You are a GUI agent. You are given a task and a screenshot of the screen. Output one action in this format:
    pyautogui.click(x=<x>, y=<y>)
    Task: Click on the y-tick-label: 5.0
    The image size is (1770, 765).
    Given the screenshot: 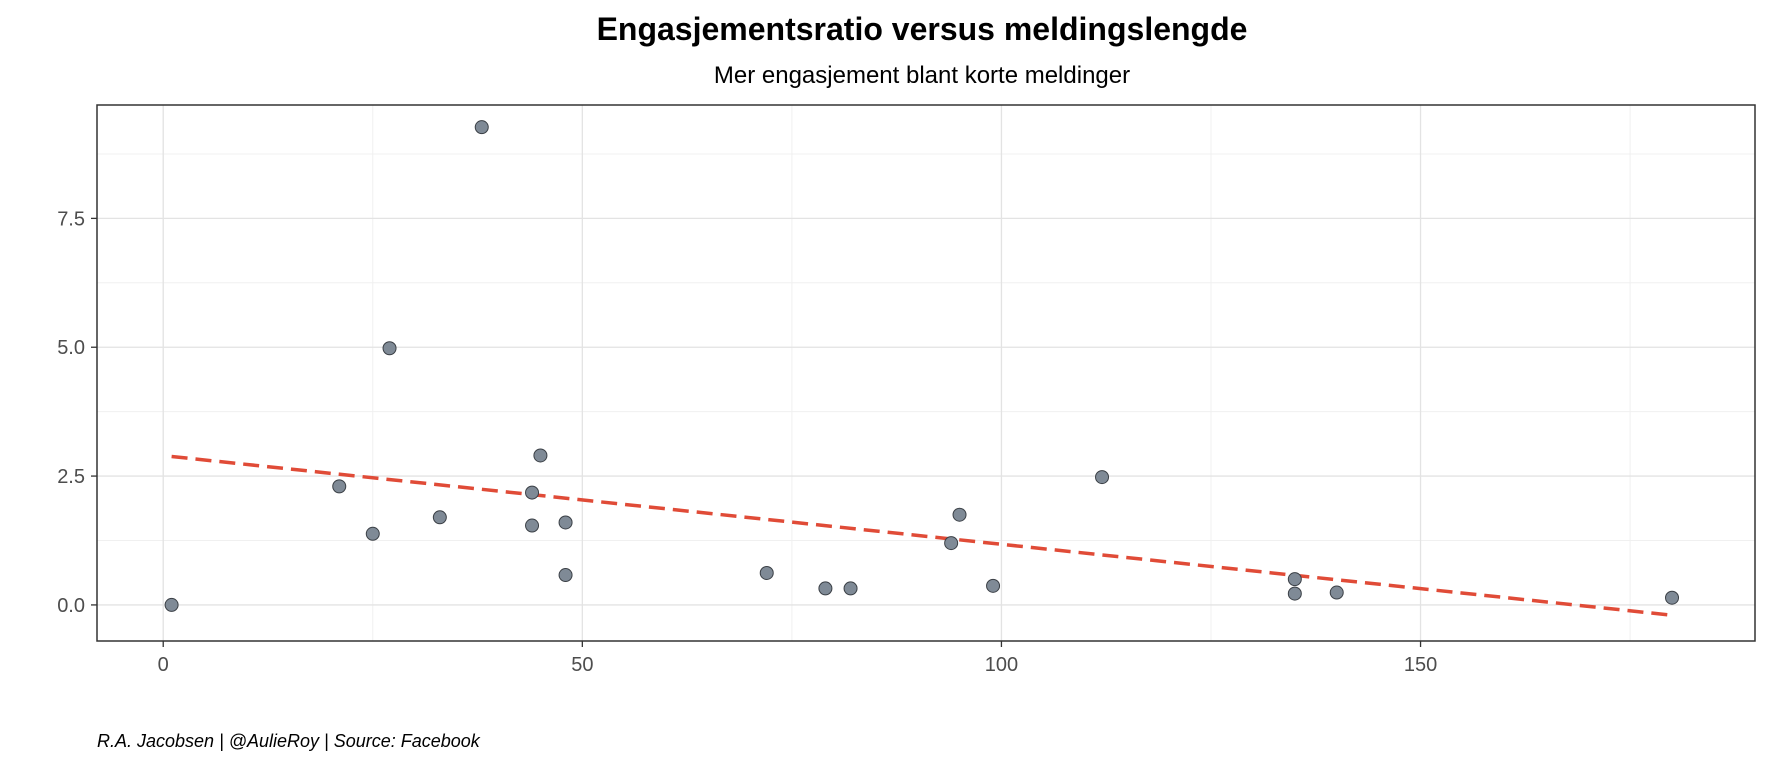 What is the action you would take?
    pyautogui.click(x=71, y=348)
    